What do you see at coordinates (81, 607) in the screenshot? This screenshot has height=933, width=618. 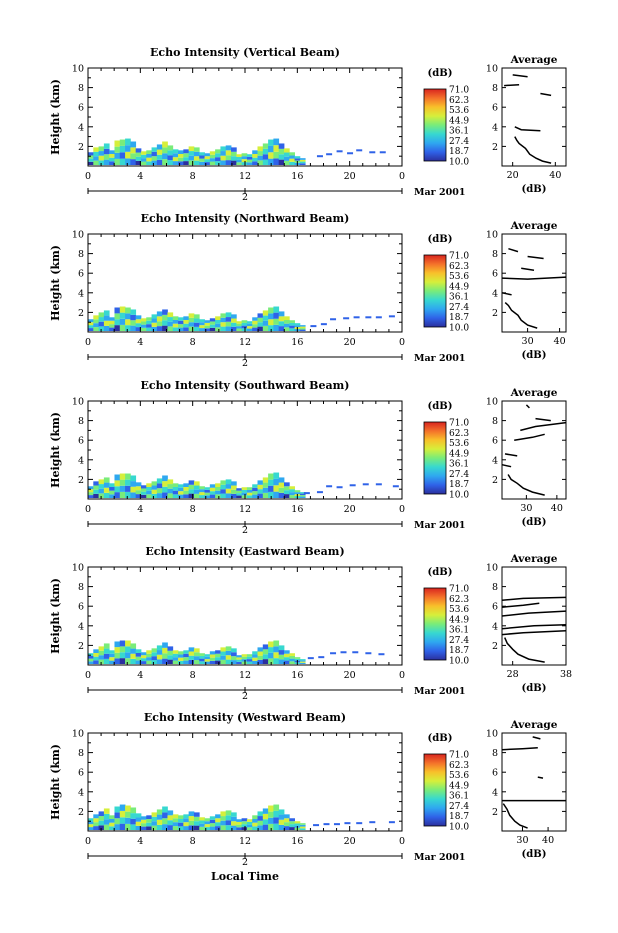 I see `y-tick-label: 6` at bounding box center [81, 607].